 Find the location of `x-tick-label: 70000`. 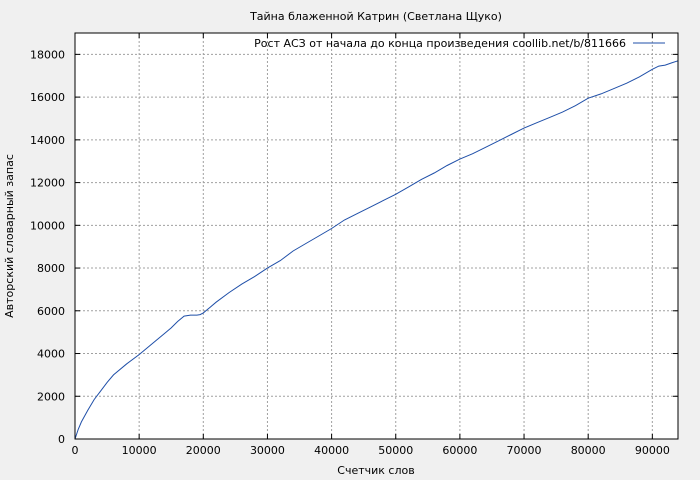

x-tick-label: 70000 is located at coordinates (524, 450).